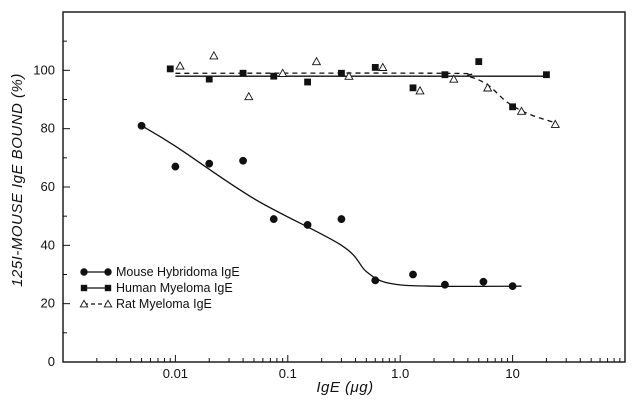 This screenshot has width=639, height=402. I want to click on y-tick-label: 80, so click(48, 128).